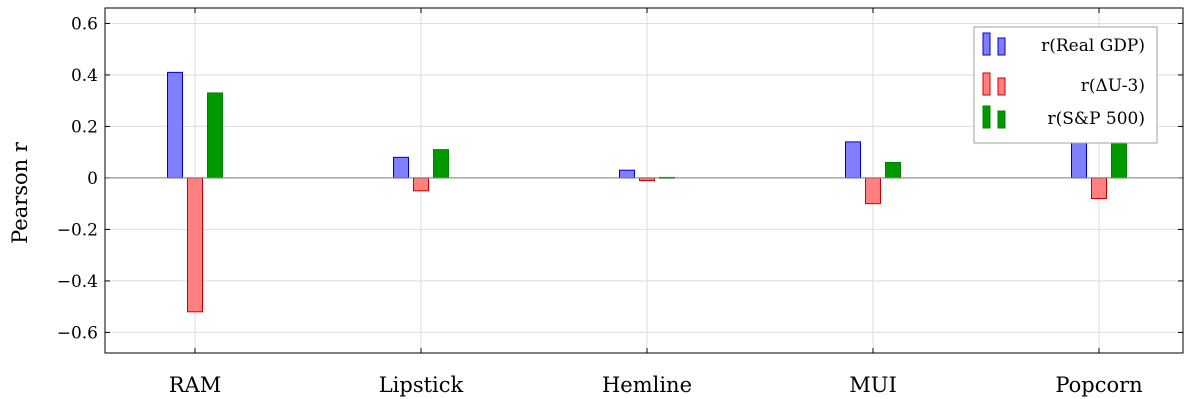 This screenshot has height=399, width=1191. What do you see at coordinates (20, 192) in the screenshot?
I see `y-axis-title: Pearson r` at bounding box center [20, 192].